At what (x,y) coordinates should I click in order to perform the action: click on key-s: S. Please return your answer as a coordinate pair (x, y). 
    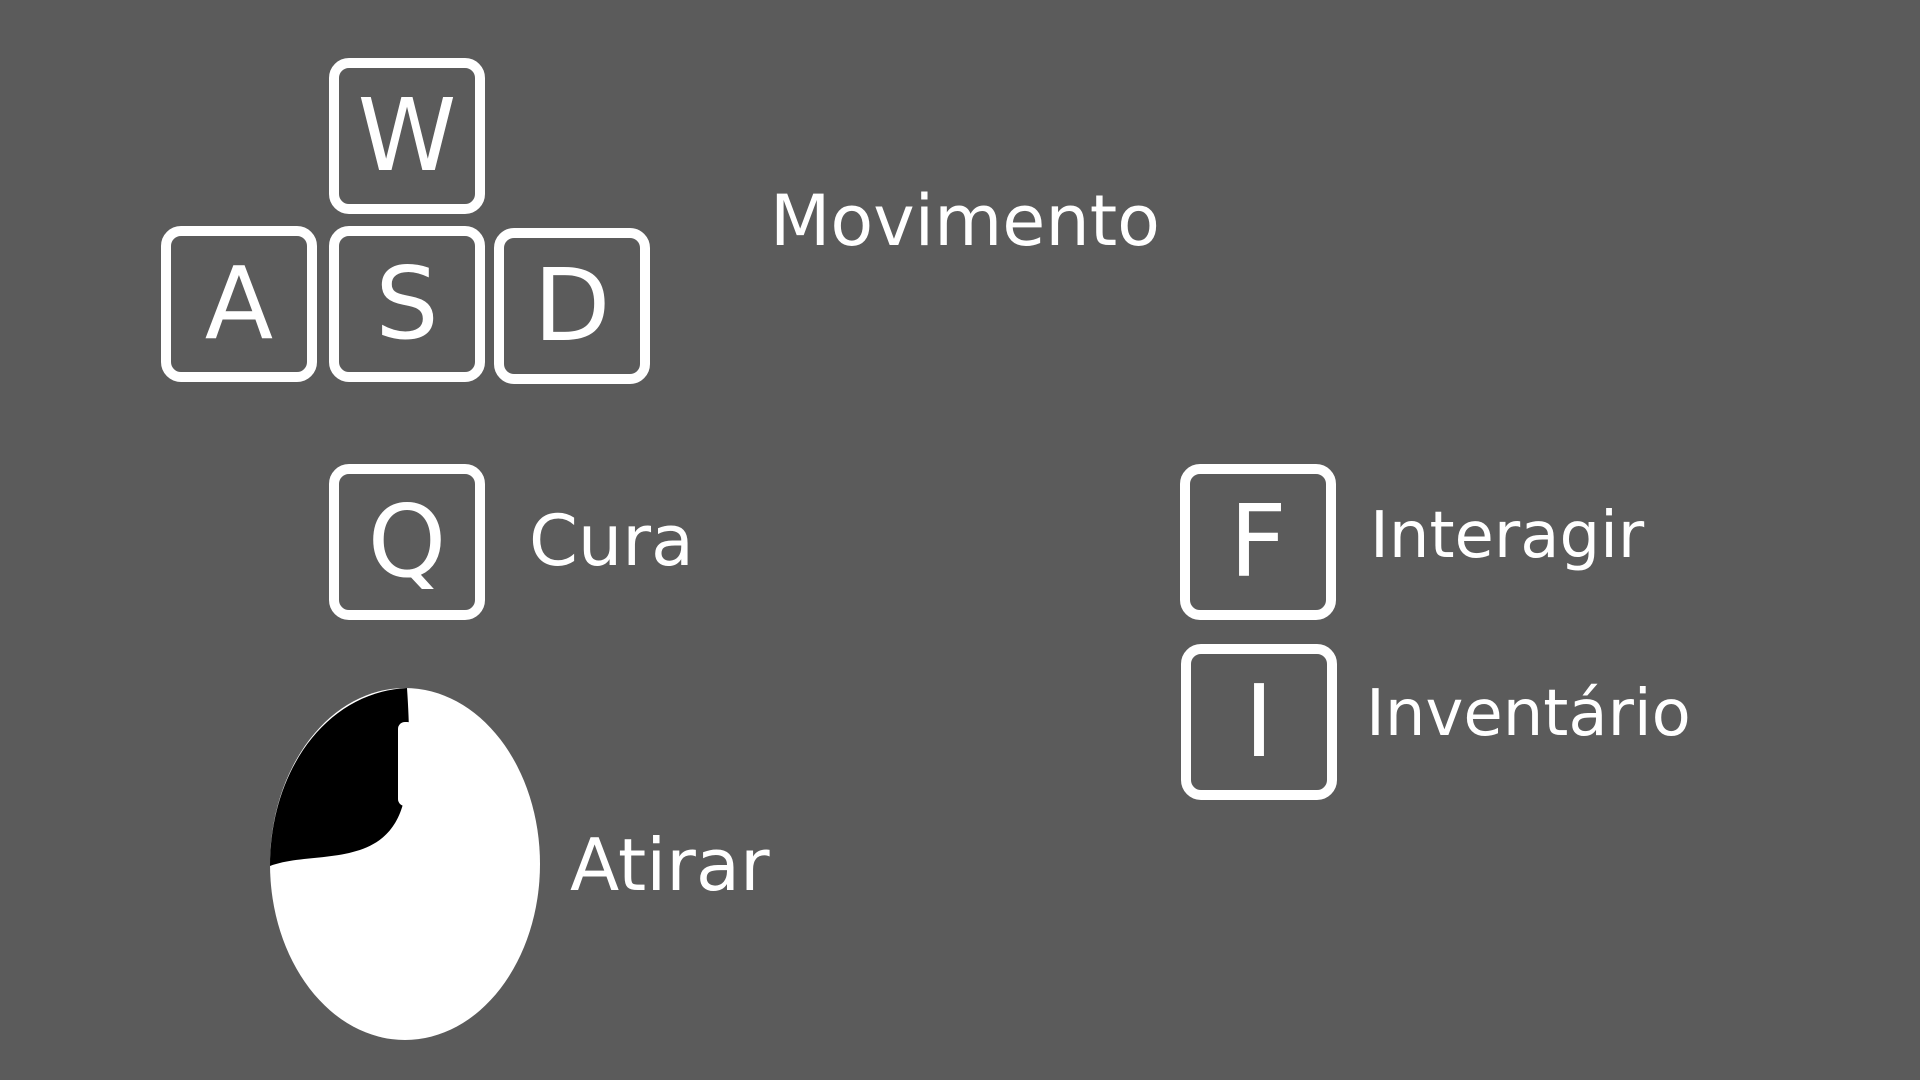
    Looking at the image, I should click on (407, 304).